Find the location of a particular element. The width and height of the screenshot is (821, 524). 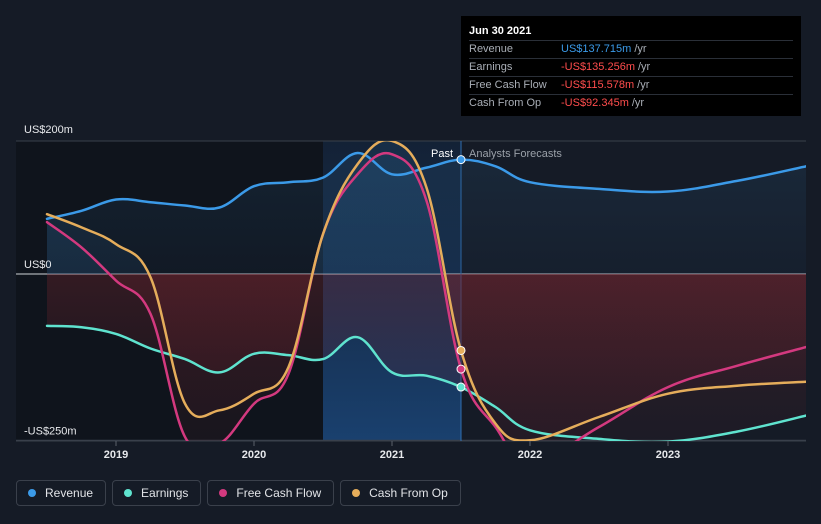

tooltip-row-free-cash-flow: Free Cash Flow -US$115.578m /yr is located at coordinates (631, 86).